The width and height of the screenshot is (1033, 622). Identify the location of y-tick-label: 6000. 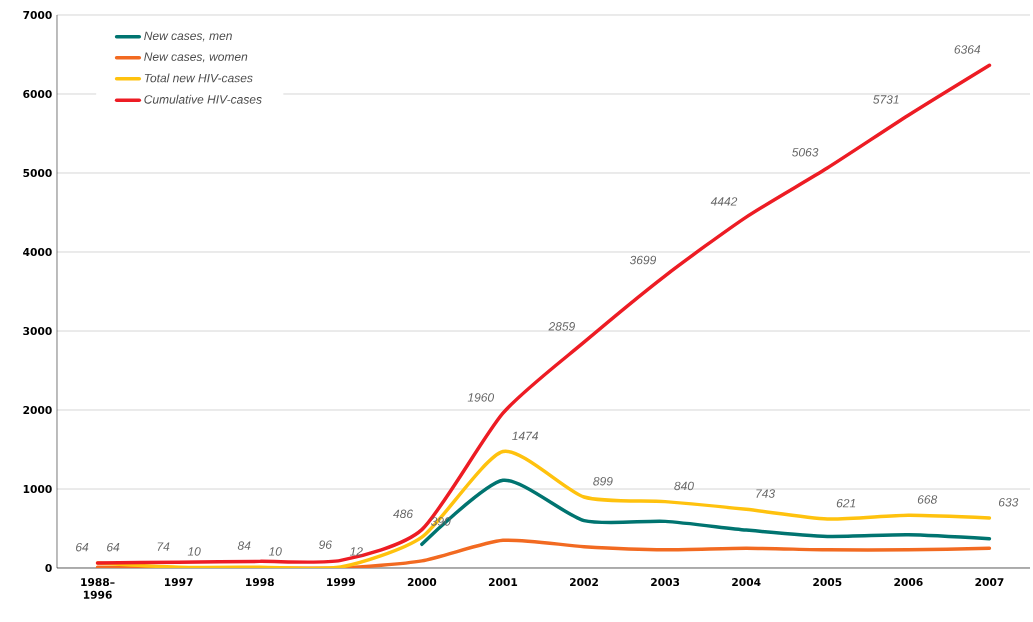
(37, 94).